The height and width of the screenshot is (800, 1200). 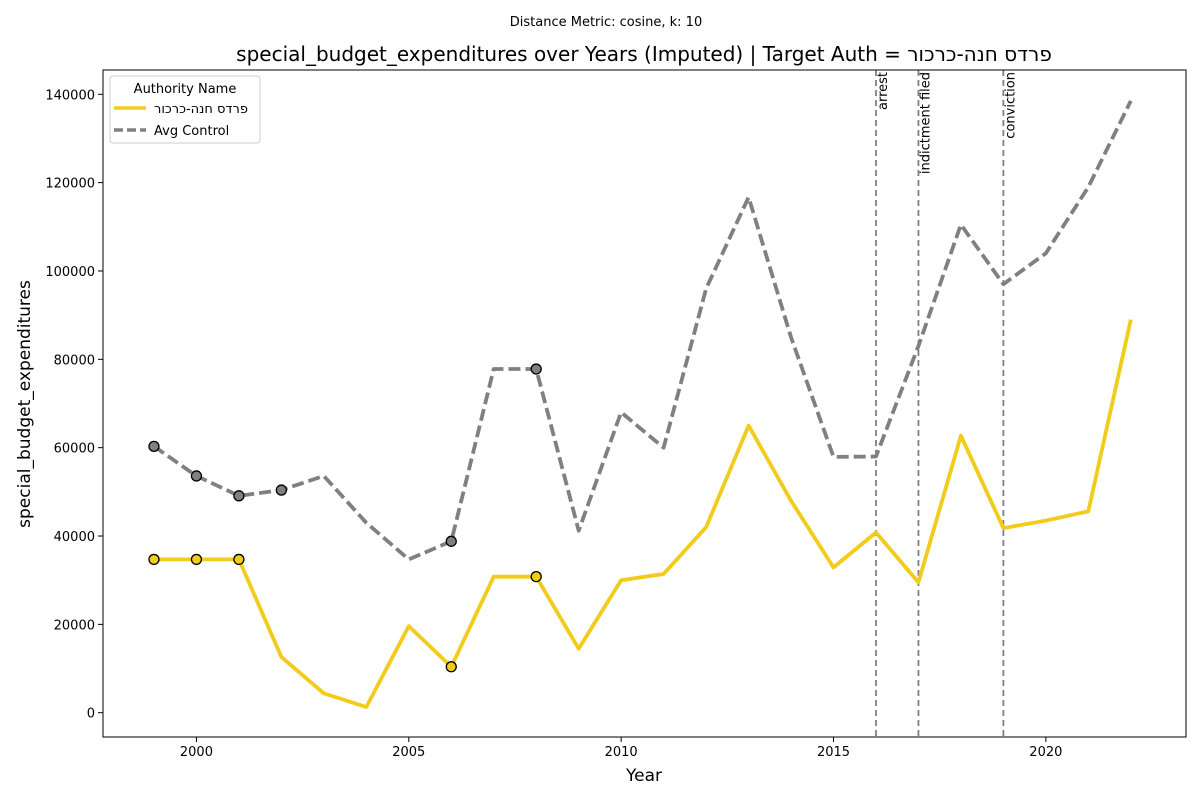 What do you see at coordinates (408, 752) in the screenshot?
I see `x-tick-label: 2005` at bounding box center [408, 752].